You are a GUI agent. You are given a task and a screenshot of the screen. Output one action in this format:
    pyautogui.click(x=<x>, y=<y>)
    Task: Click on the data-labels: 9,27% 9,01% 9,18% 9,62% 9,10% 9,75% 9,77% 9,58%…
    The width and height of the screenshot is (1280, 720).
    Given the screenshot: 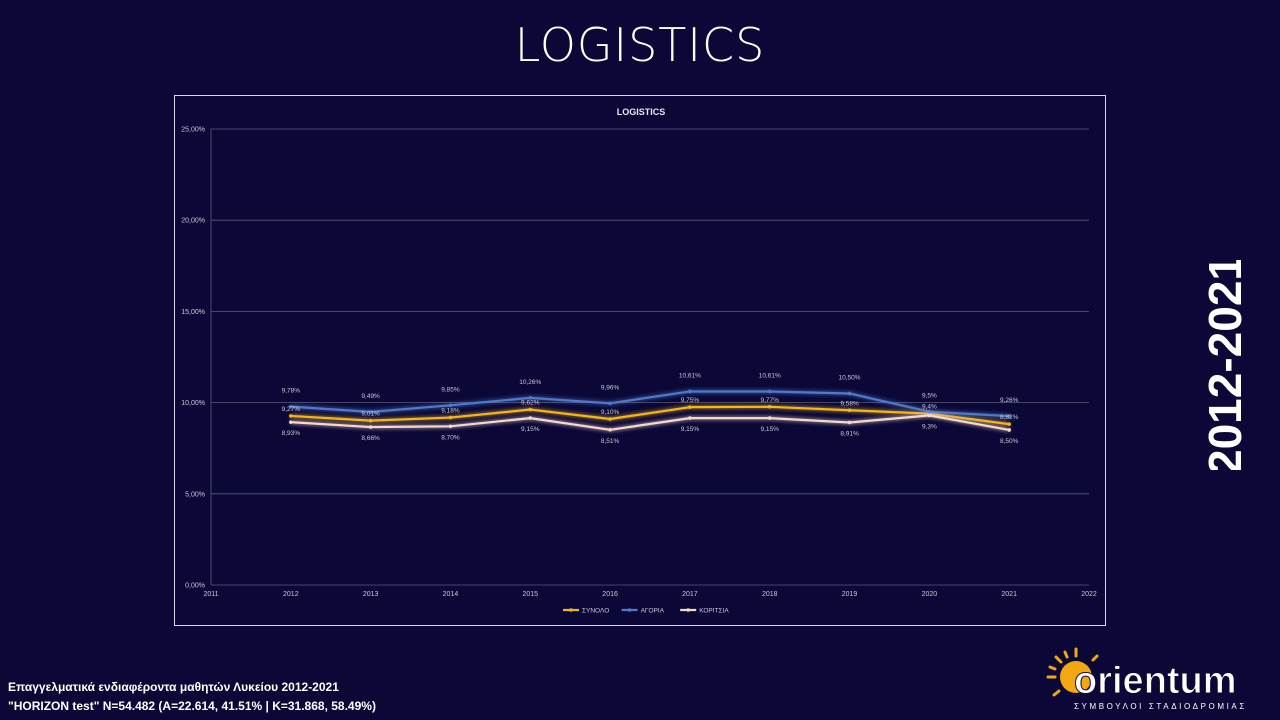 What is the action you would take?
    pyautogui.click(x=650, y=408)
    